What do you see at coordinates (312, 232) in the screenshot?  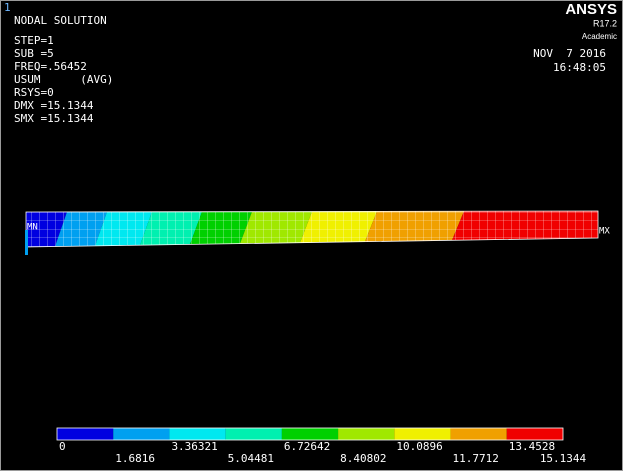 I see `beam-model` at bounding box center [312, 232].